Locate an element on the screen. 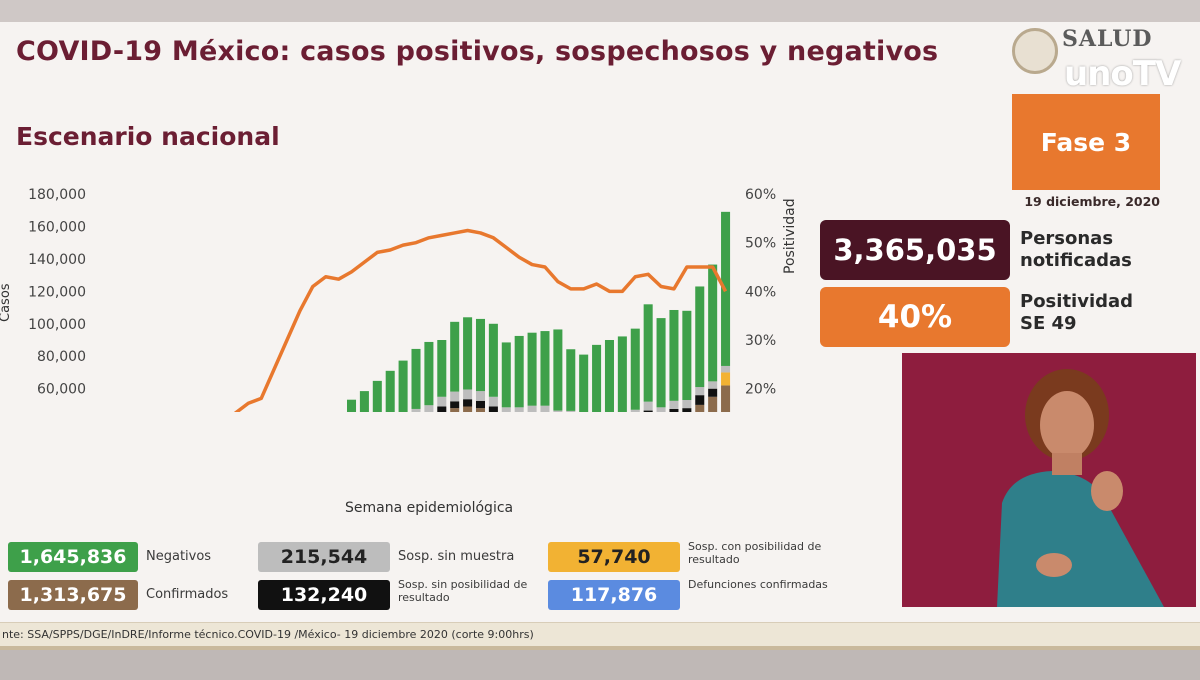 The width and height of the screenshot is (1200, 680). y-tick-label: 120,000 is located at coordinates (57, 292).